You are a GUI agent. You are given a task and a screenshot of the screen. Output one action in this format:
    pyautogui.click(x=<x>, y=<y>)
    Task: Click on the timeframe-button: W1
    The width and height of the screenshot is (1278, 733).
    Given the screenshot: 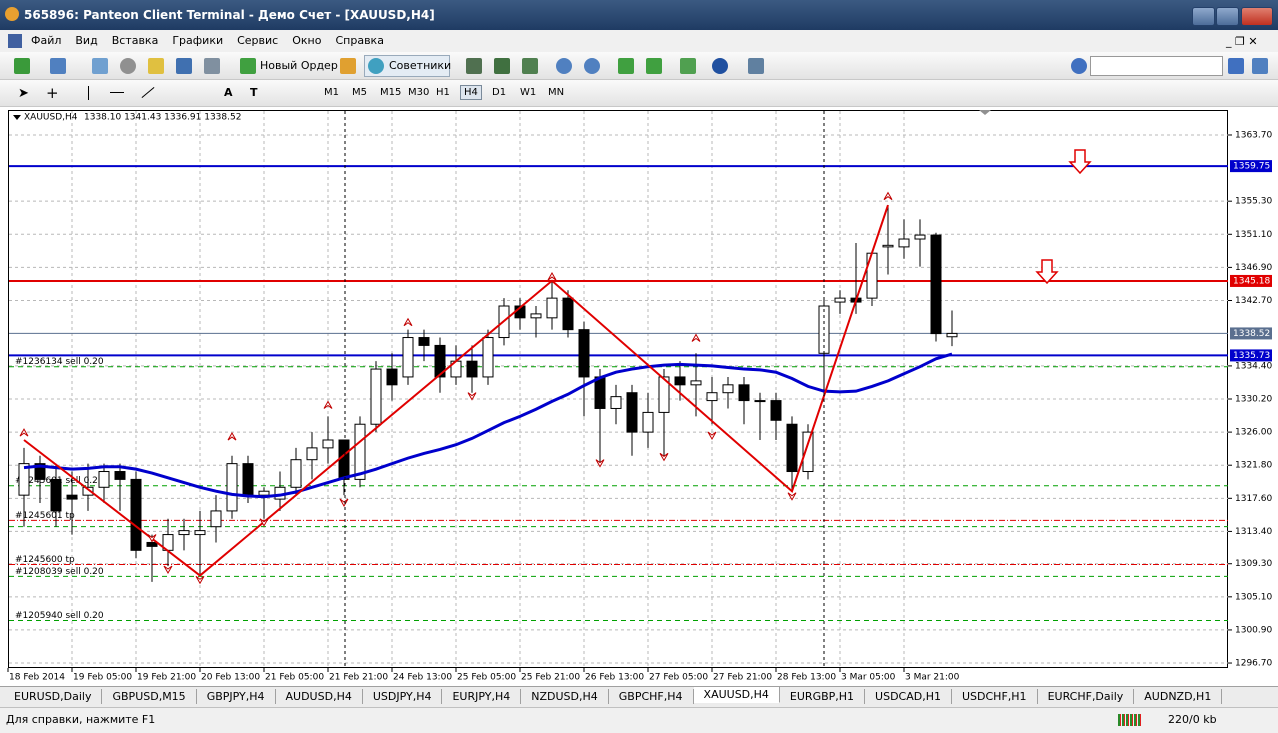 What is the action you would take?
    pyautogui.click(x=528, y=92)
    